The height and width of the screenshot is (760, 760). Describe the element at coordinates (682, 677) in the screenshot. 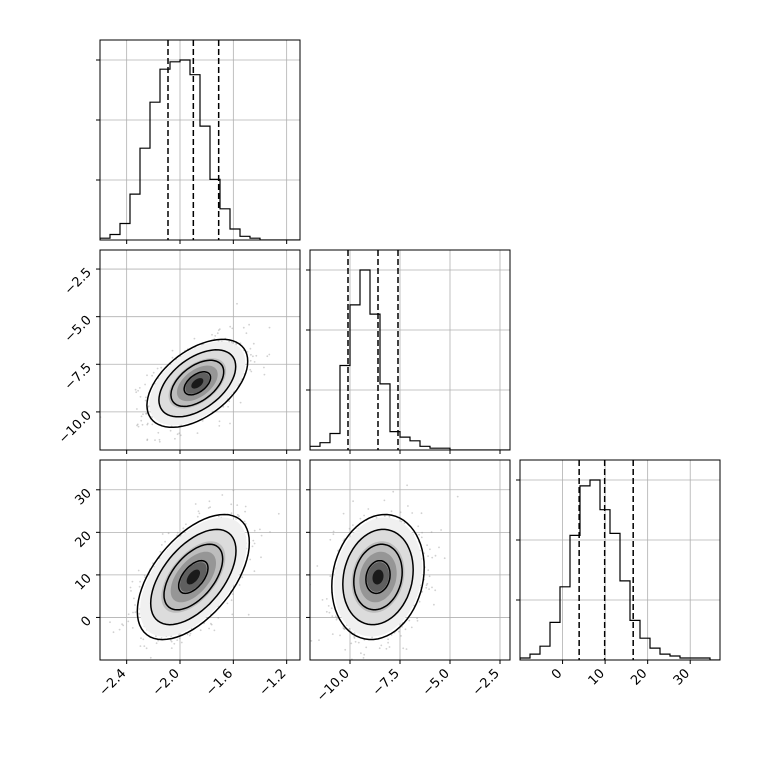

I see `x-tick-label: 30` at that location.